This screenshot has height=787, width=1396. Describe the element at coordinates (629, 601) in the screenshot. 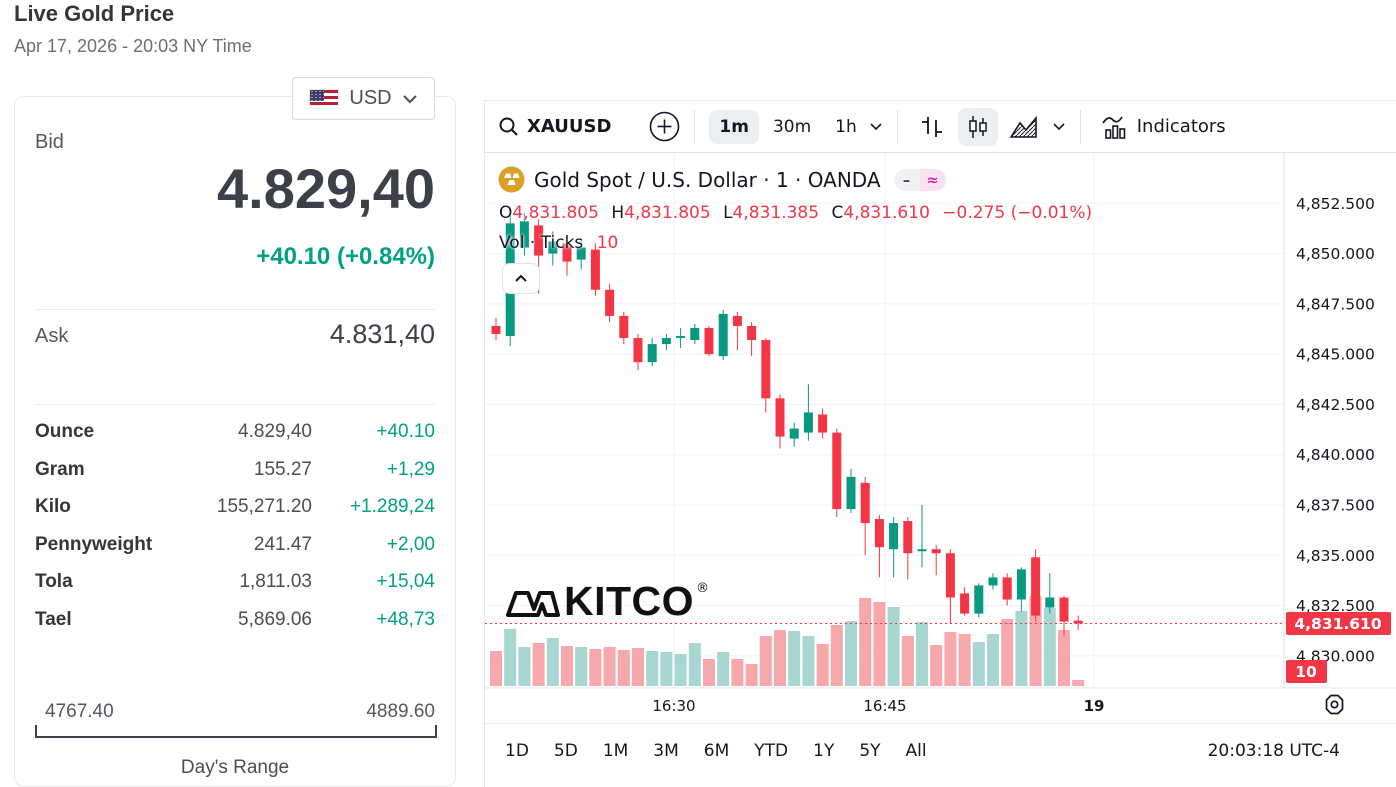

I see `kitco-logo-text: KITCO` at that location.